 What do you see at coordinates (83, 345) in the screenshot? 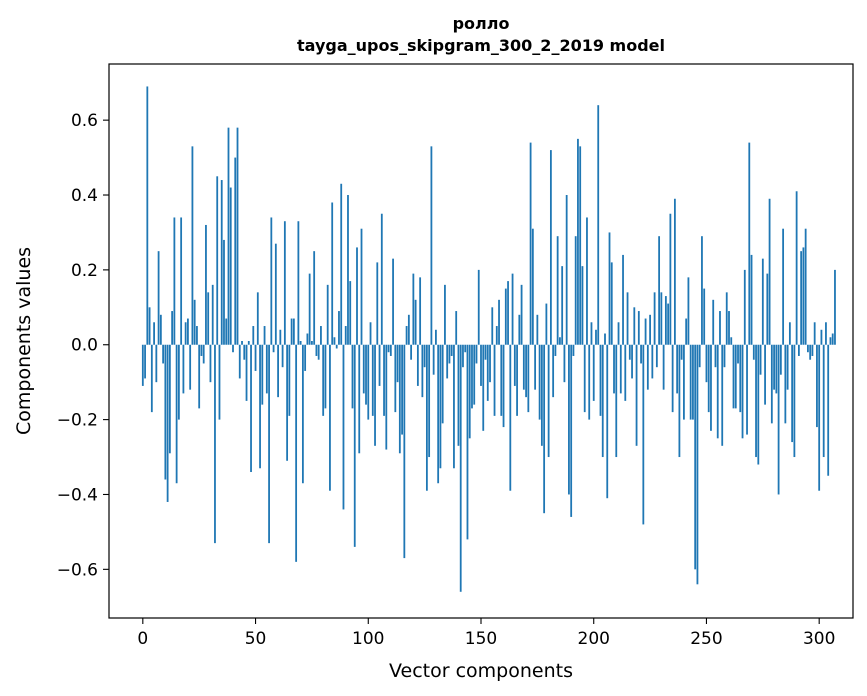
I see `y-axis-ticks: −0.6 −0.4 −0.2 0.0 0.2 0.4 0.6` at bounding box center [83, 345].